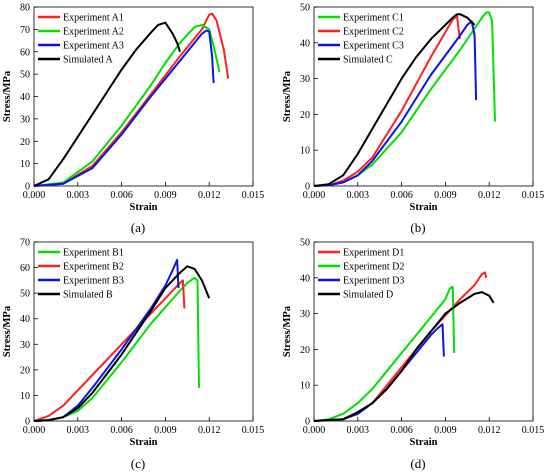 This screenshot has height=473, width=550. I want to click on legend-label: Simulated B, so click(88, 295).